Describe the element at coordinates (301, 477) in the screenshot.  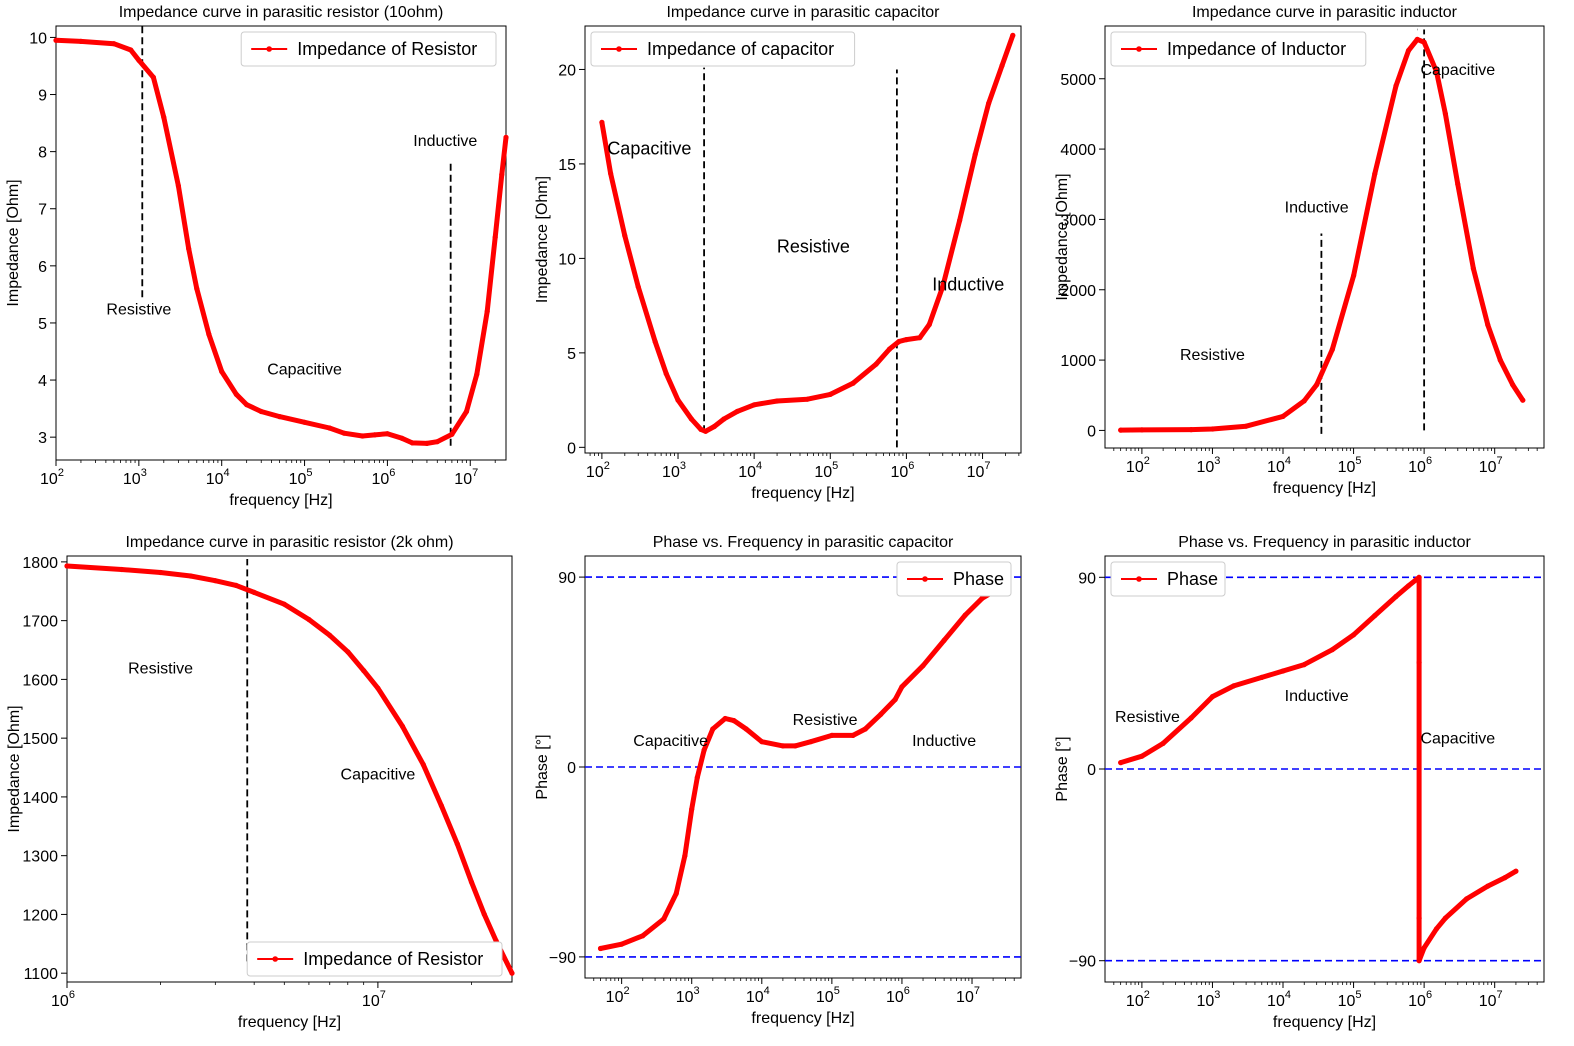
I see `x-tick-label: 10⁵` at that location.